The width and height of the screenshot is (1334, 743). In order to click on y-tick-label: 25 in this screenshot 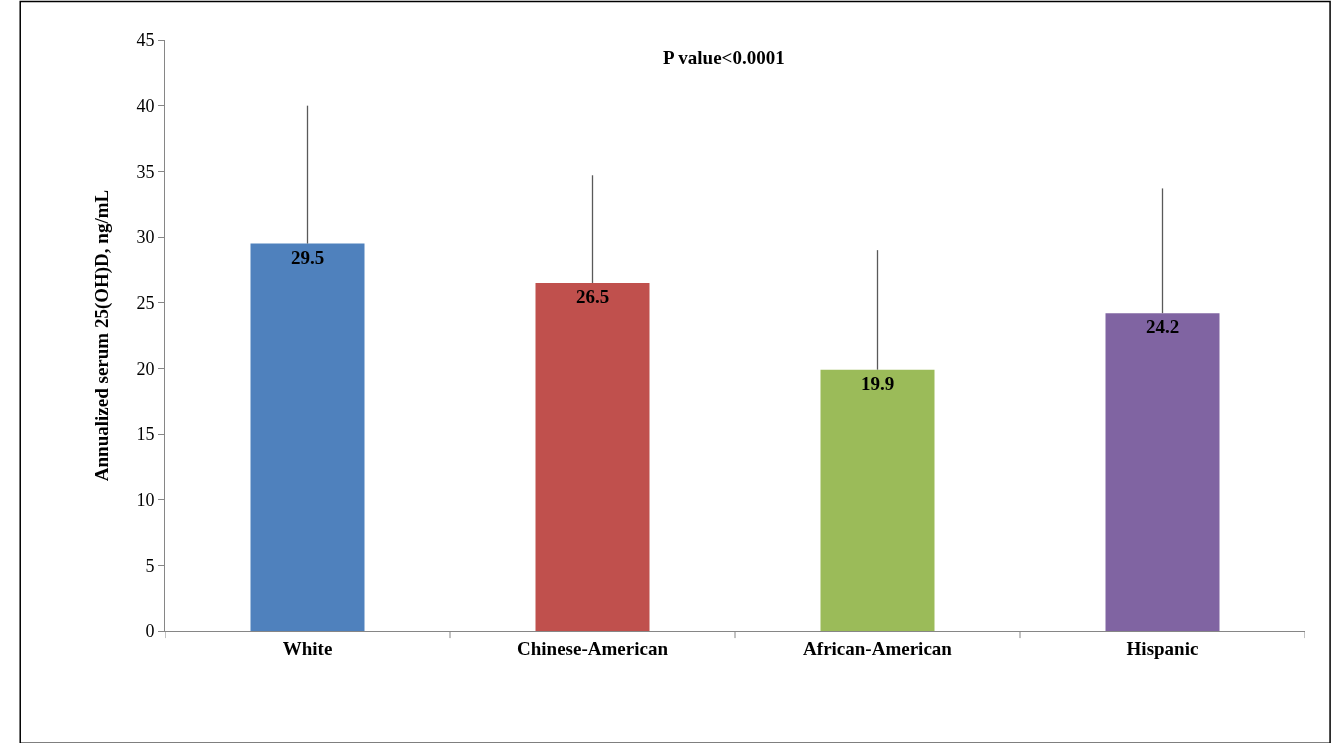, I will do `click(145, 302)`.